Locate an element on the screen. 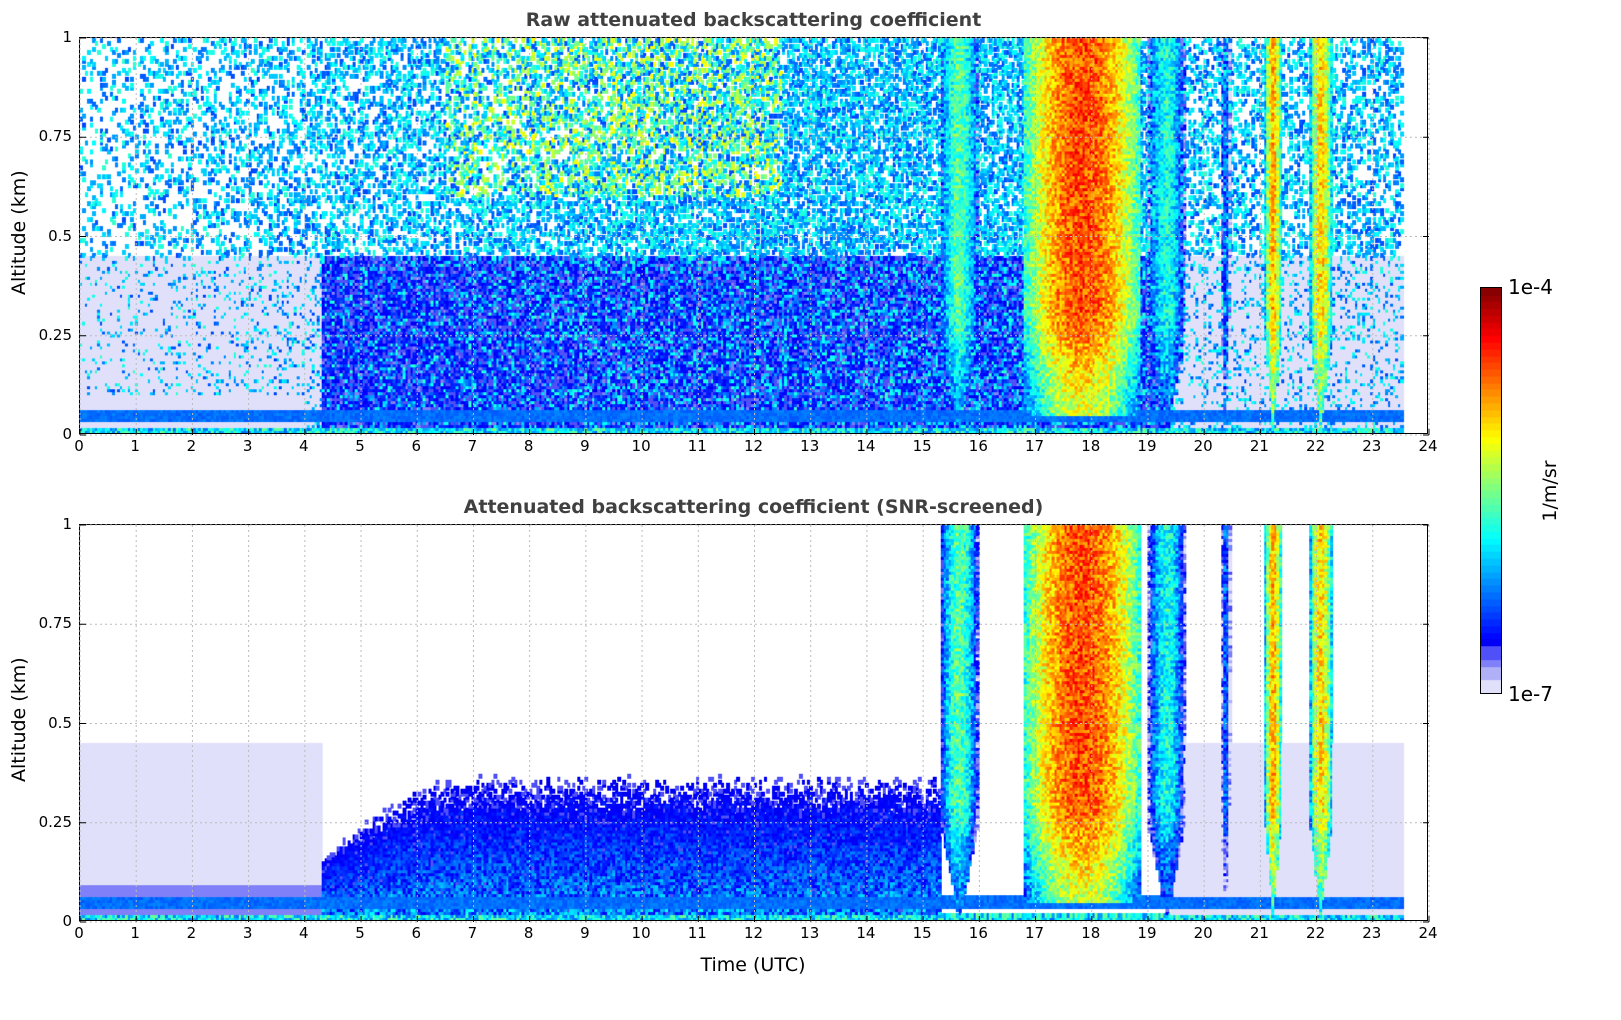  colorbar is located at coordinates (1491, 490).